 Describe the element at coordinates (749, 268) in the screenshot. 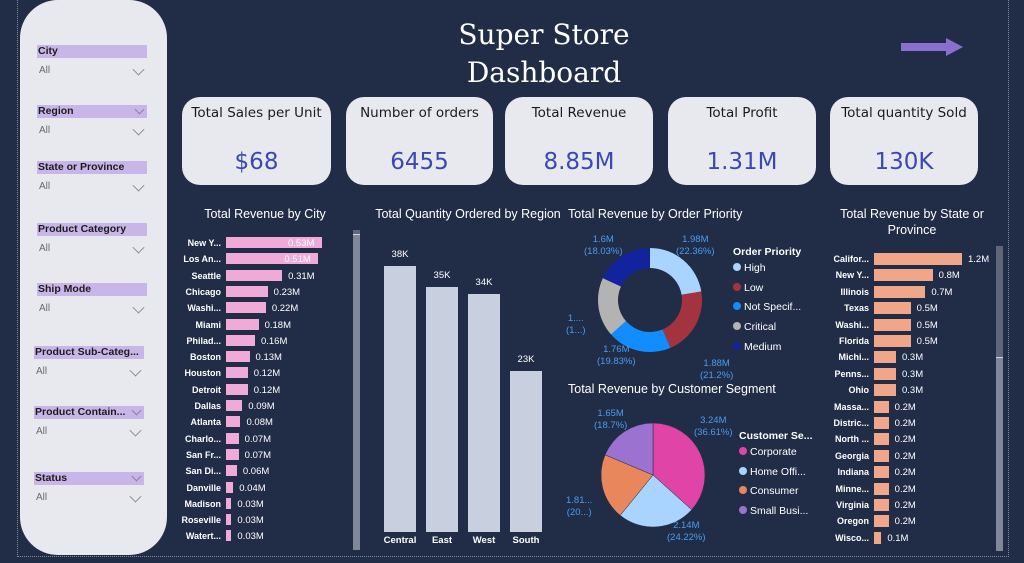

I see `legend-item: High` at that location.